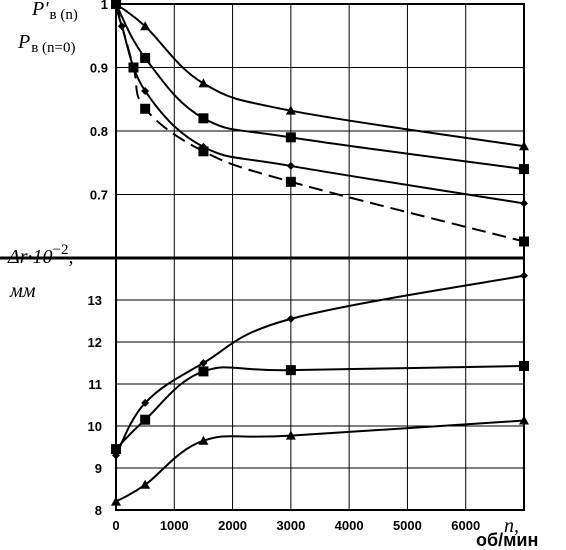 This screenshot has height=550, width=566. I want to click on xlabel-n: n,, so click(511, 526).